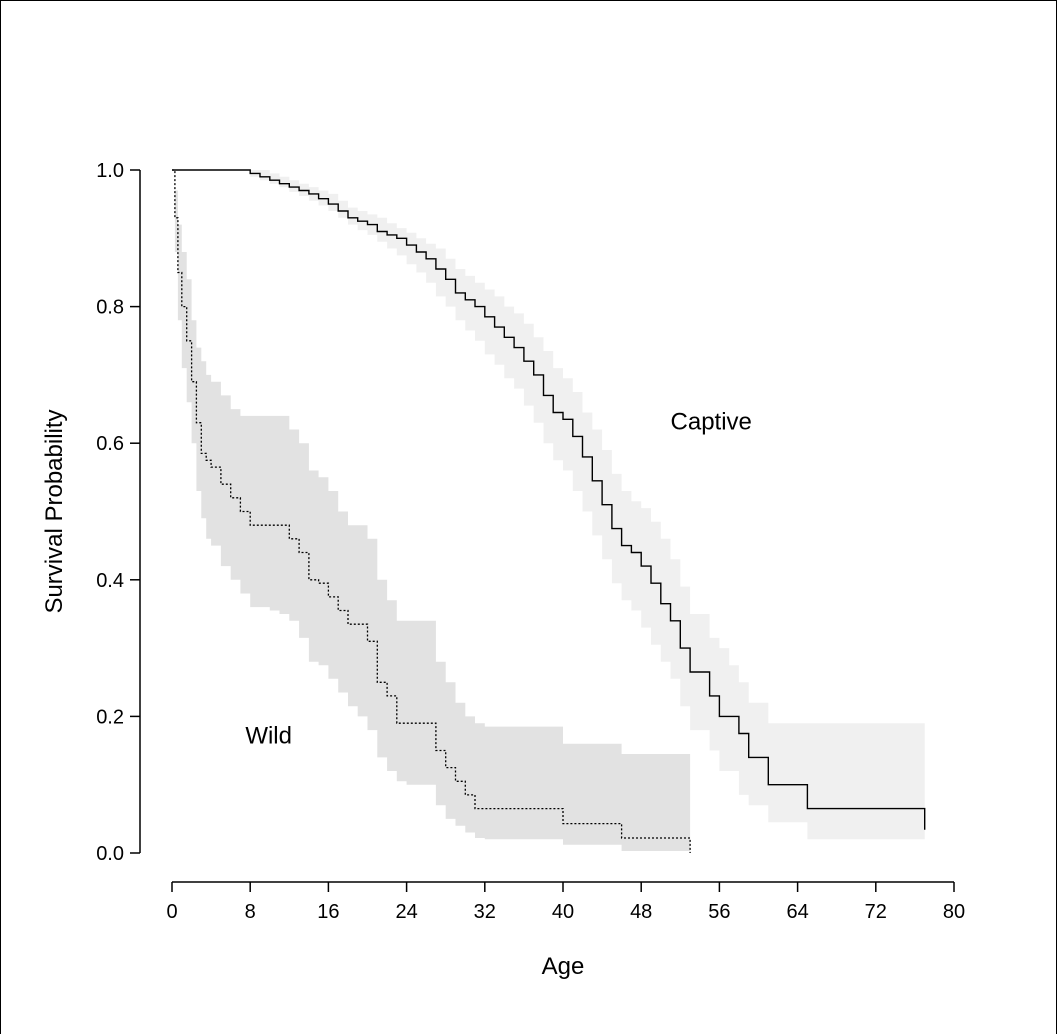 The image size is (1057, 1034). What do you see at coordinates (54, 511) in the screenshot?
I see `y-axis-title: Survival Probability` at bounding box center [54, 511].